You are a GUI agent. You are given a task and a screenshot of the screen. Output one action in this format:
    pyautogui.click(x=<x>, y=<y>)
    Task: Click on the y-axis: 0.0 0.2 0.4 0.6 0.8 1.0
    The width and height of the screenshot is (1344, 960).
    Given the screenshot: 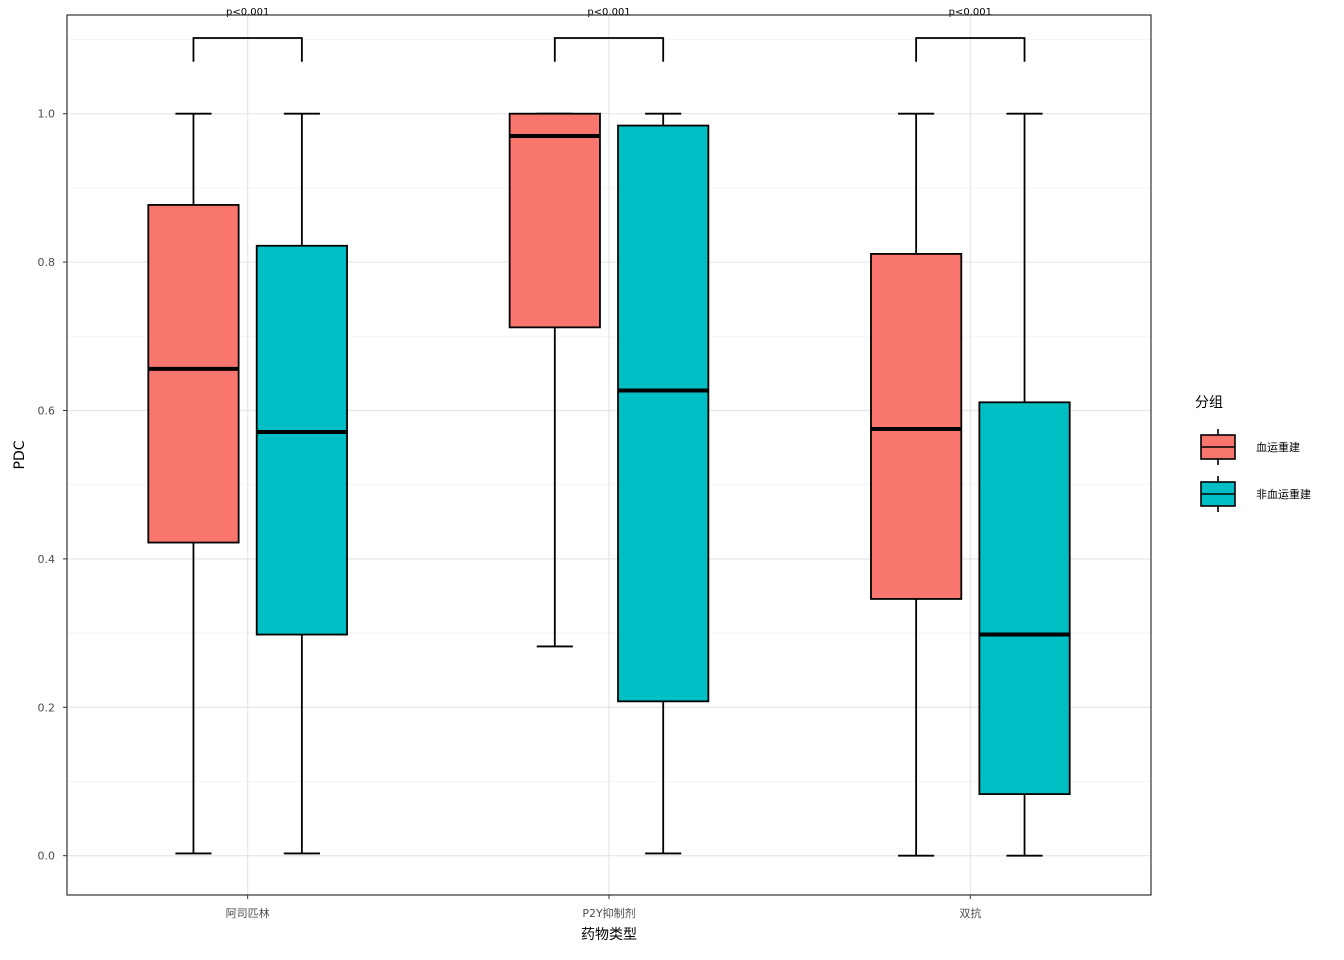 What is the action you would take?
    pyautogui.click(x=52, y=485)
    